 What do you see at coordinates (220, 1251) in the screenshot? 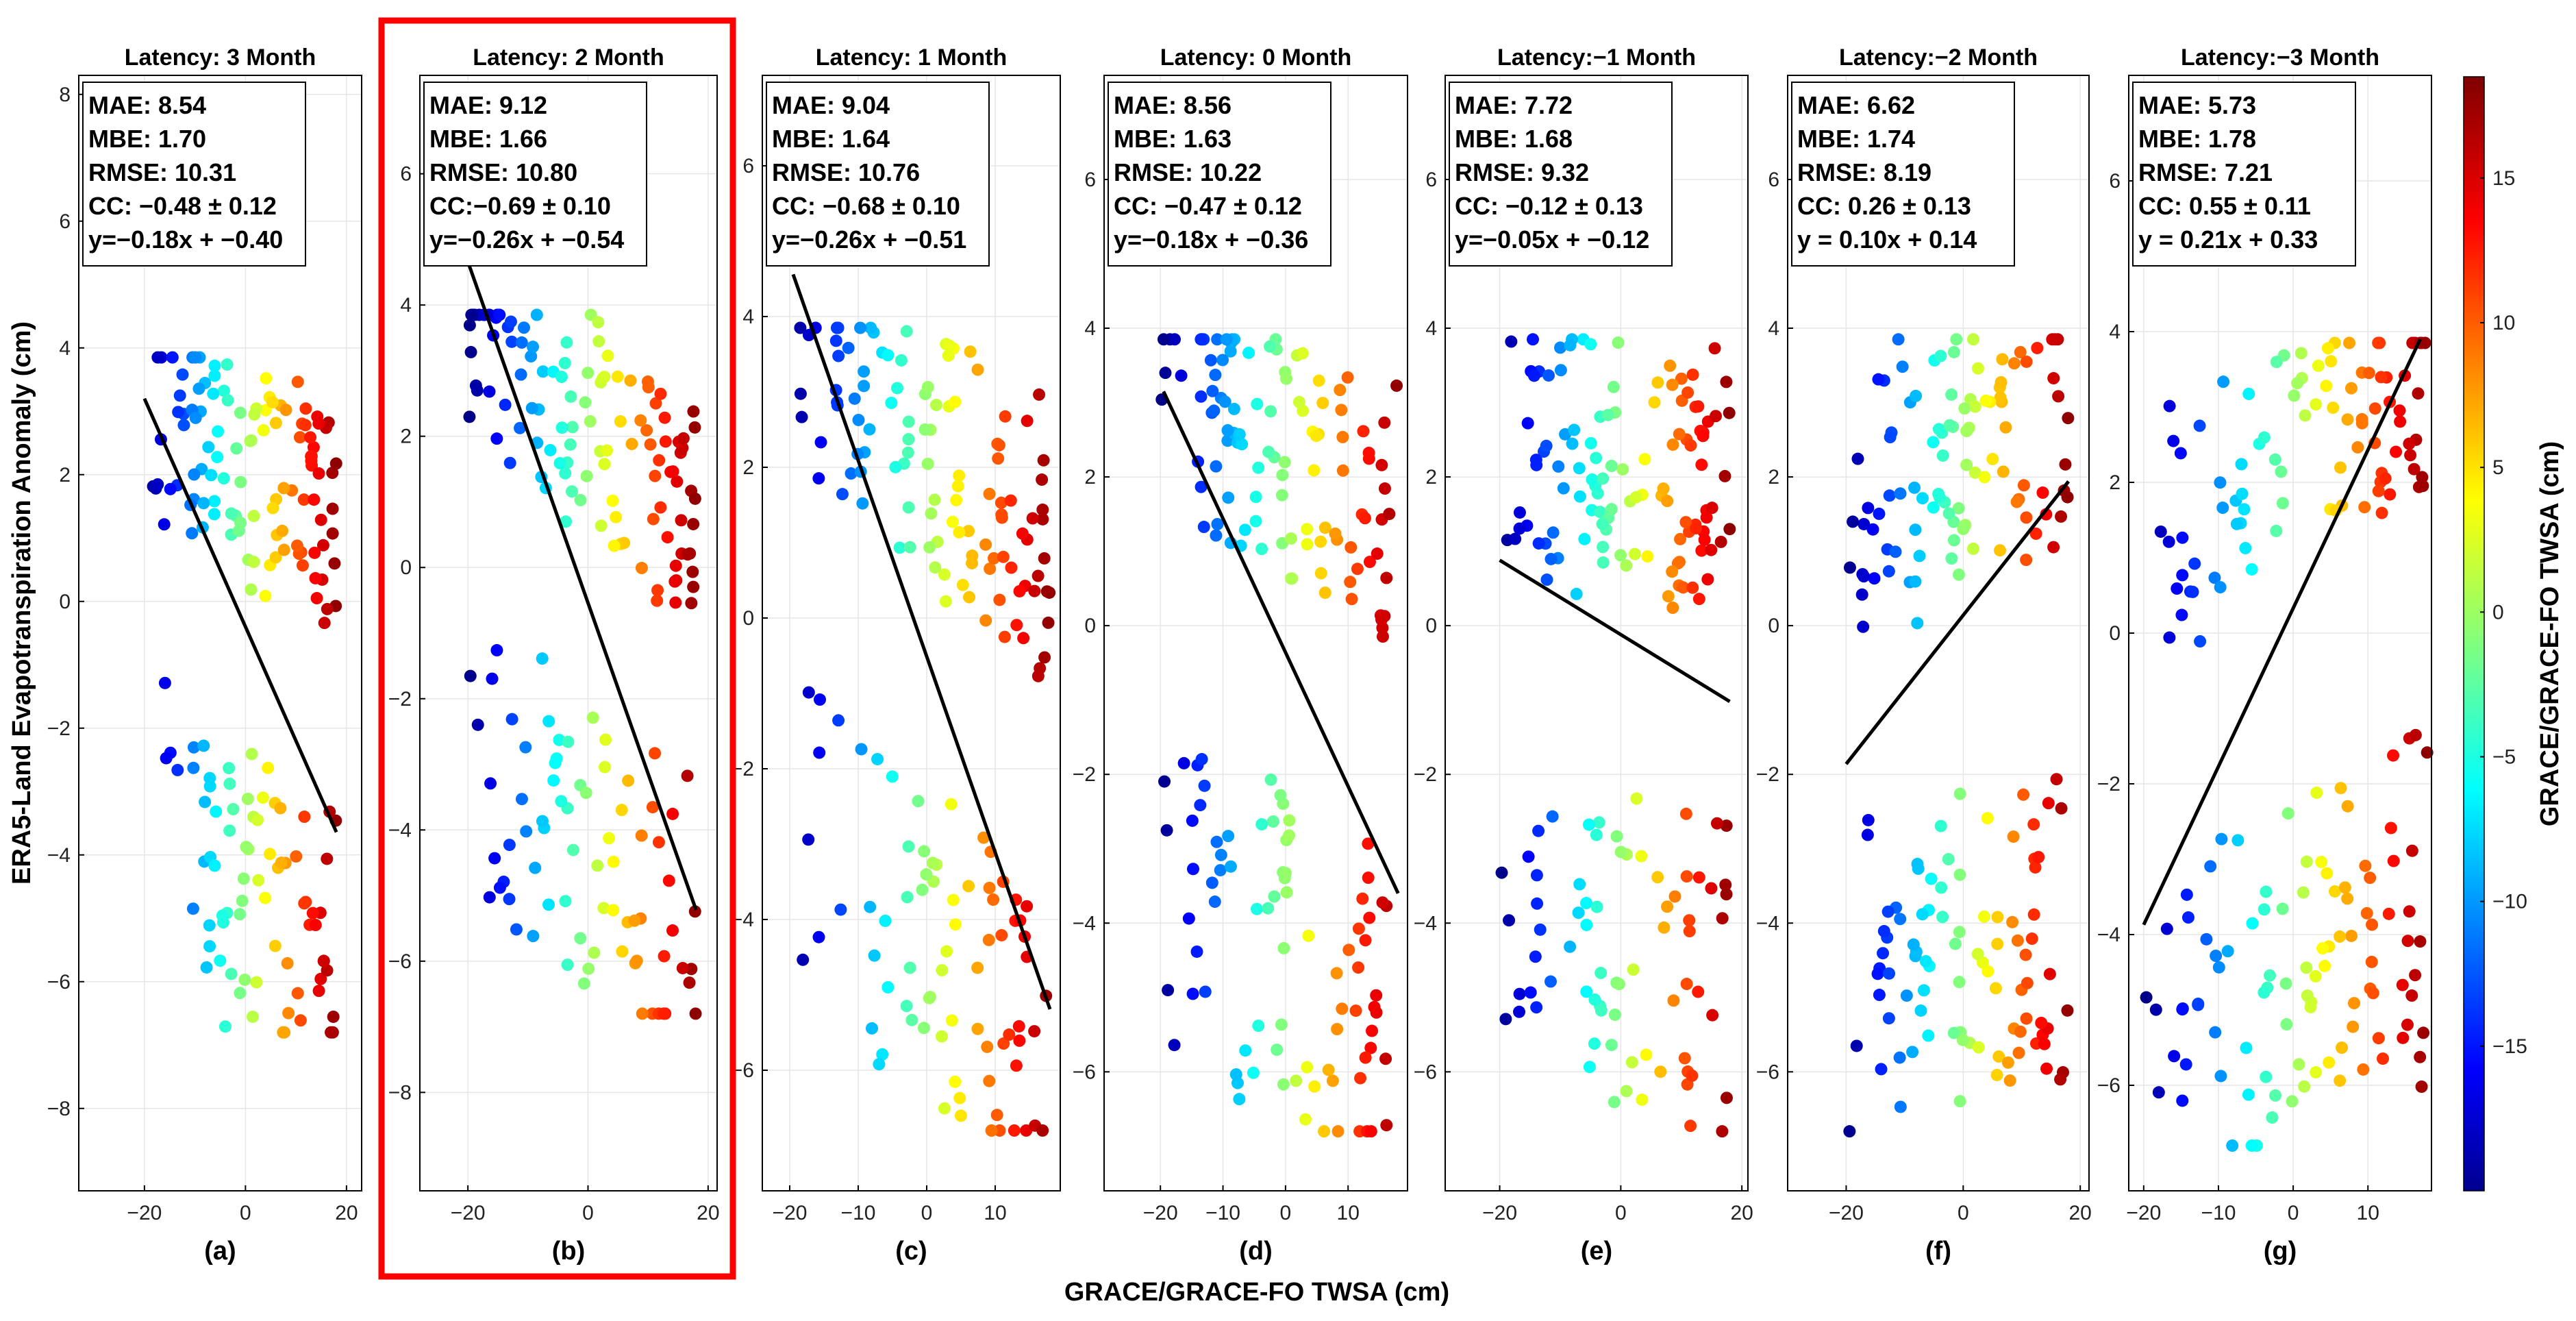
I see `panel-caption: (a)` at bounding box center [220, 1251].